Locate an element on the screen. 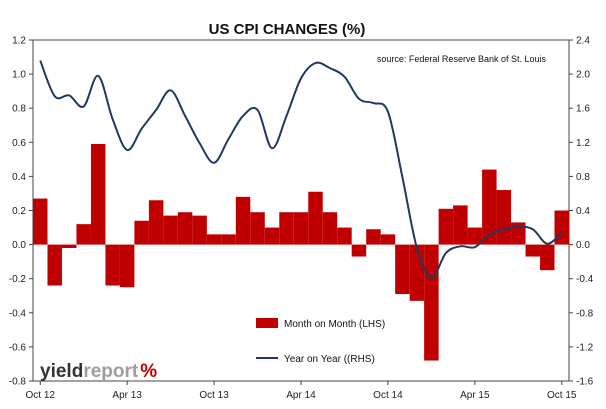 The image size is (606, 409). left-tick-label: -0.6 is located at coordinates (18, 347).